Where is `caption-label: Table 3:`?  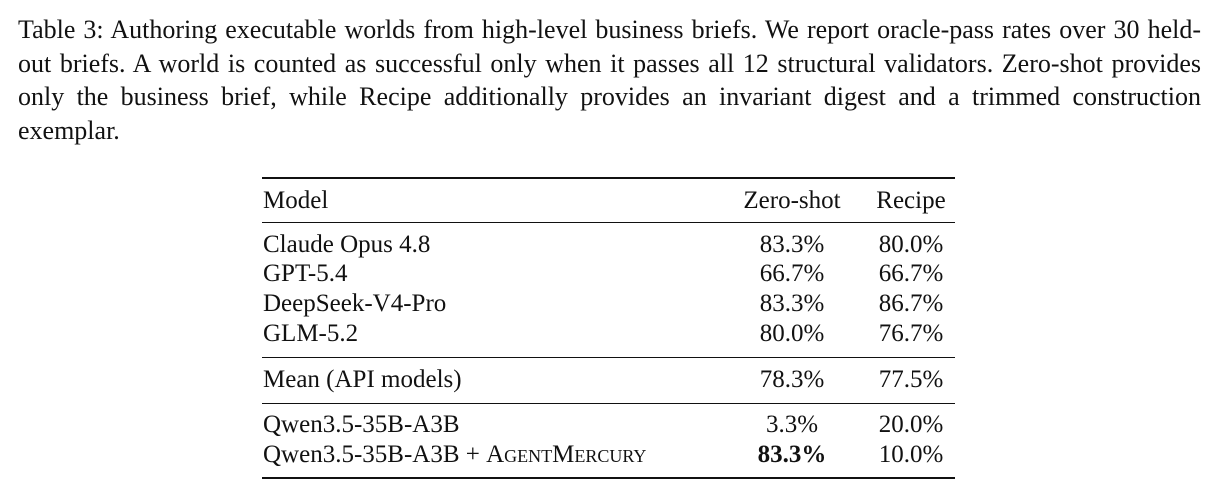 caption-label: Table 3: is located at coordinates (61, 29).